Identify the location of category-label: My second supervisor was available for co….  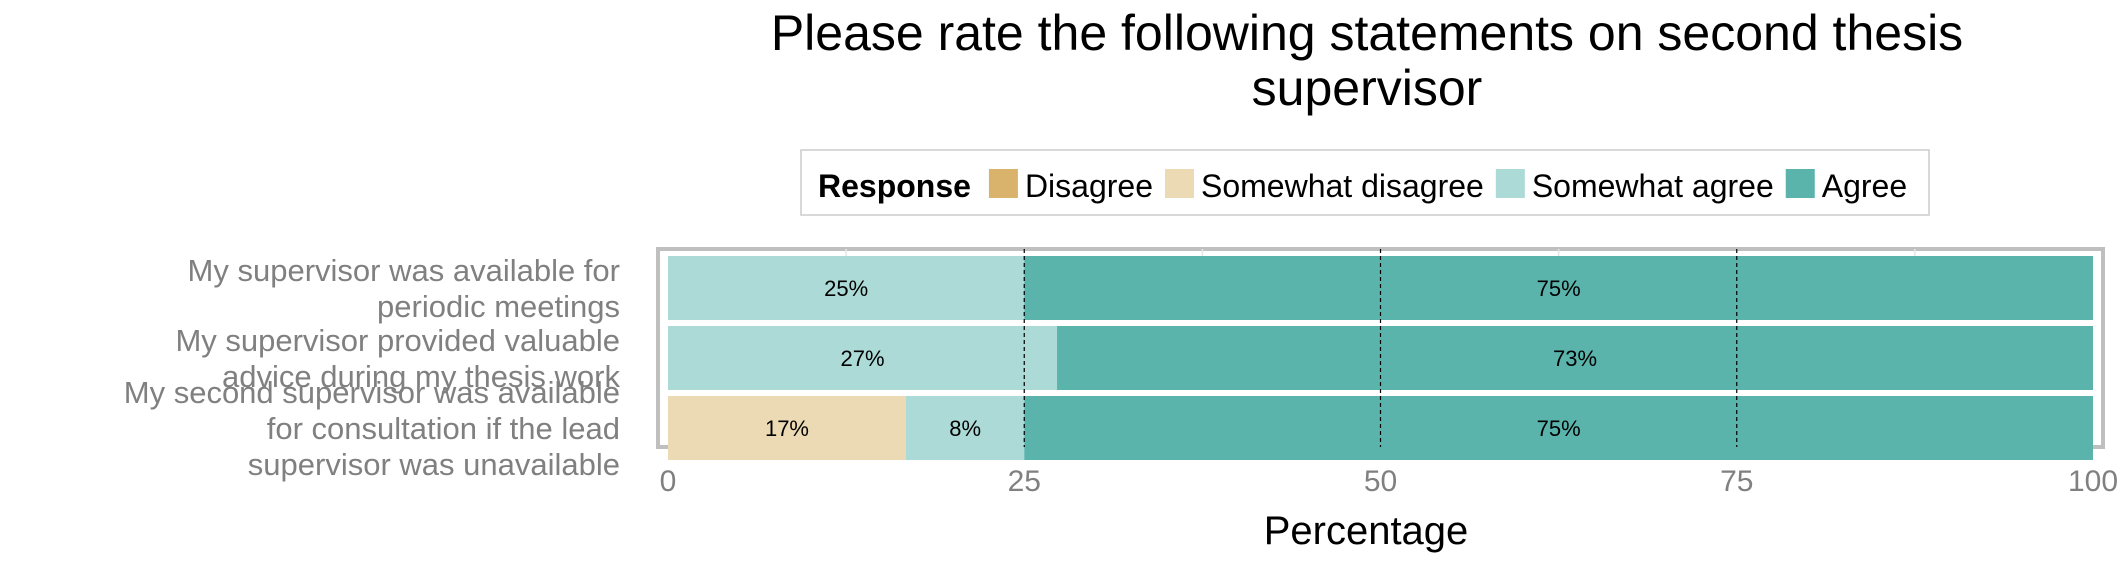
(372, 428).